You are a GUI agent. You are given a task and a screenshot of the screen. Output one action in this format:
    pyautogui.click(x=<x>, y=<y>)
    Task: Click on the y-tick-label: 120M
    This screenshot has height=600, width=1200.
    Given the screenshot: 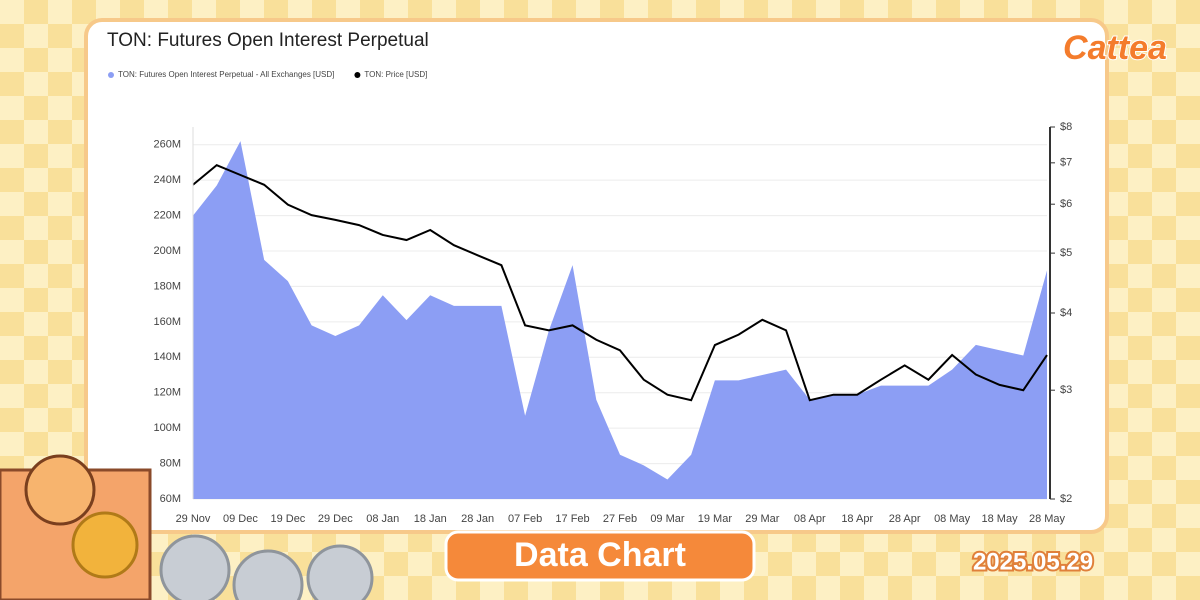 What is the action you would take?
    pyautogui.click(x=167, y=393)
    